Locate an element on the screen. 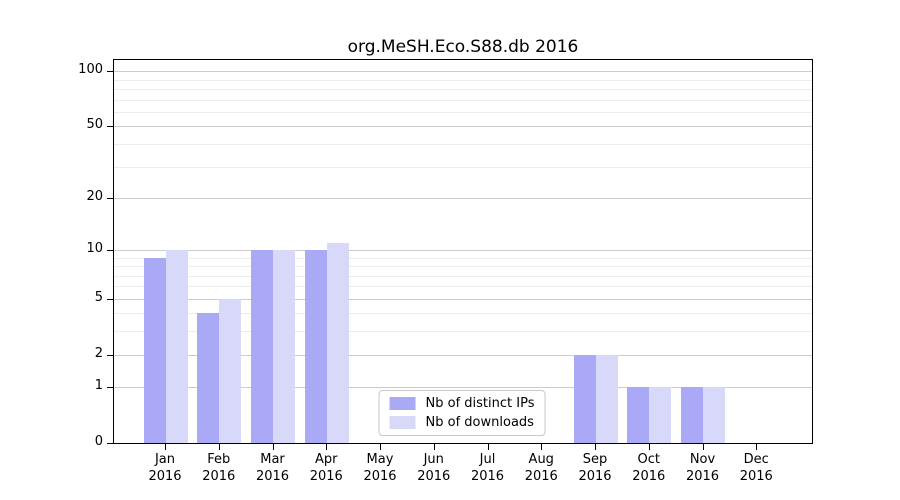 The image size is (900, 500). chart-title: org.MeSH.Eco.S88.db 2016 is located at coordinates (463, 47).